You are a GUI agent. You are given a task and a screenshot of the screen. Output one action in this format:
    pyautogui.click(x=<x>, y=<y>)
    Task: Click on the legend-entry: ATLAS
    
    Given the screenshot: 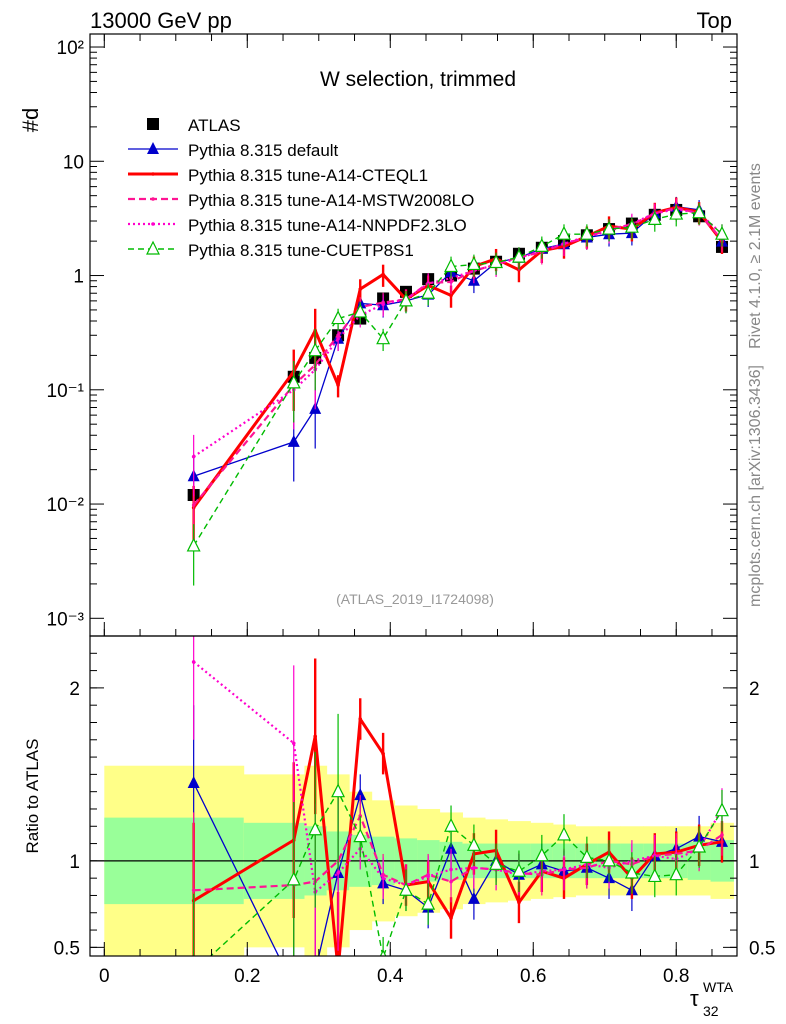 What is the action you would take?
    pyautogui.click(x=194, y=125)
    